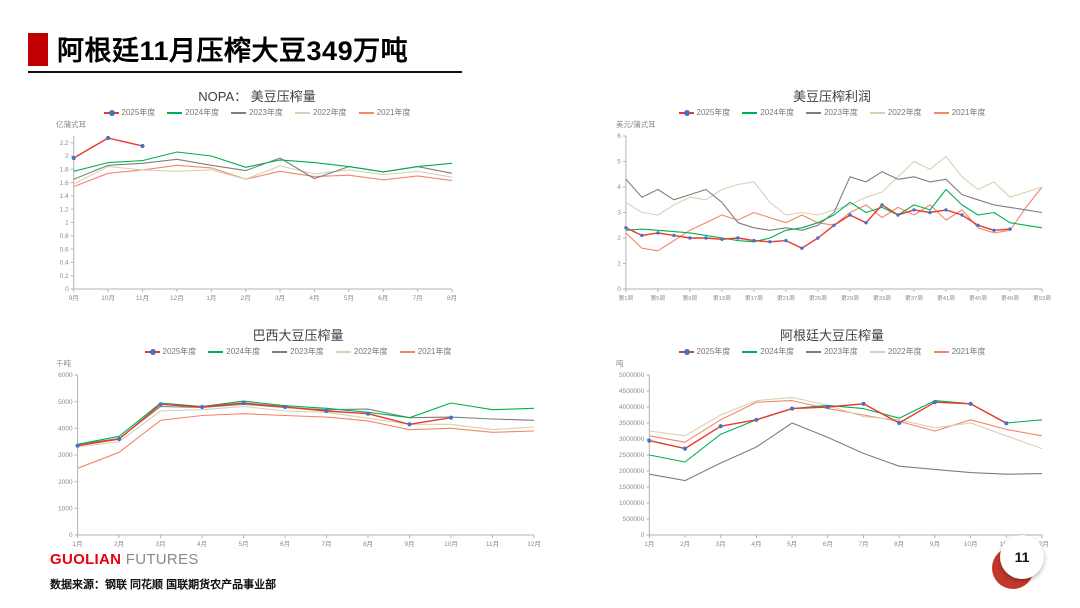 This screenshot has height=608, width=1080. I want to click on svg-text: 3000, so click(65, 455).